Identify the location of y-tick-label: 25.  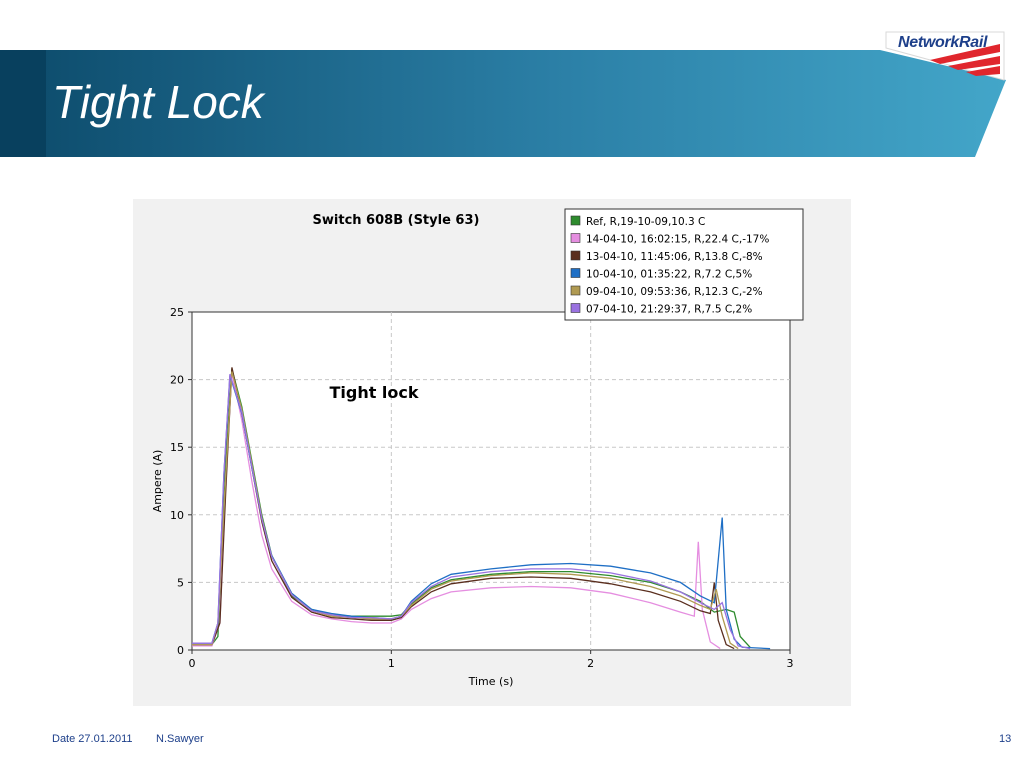
(177, 312).